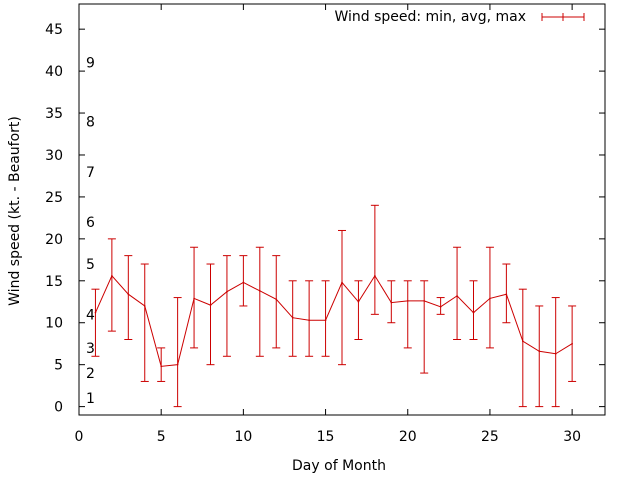 This screenshot has height=480, width=640. Describe the element at coordinates (90, 265) in the screenshot. I see `beaufort-level-5: 5` at that location.